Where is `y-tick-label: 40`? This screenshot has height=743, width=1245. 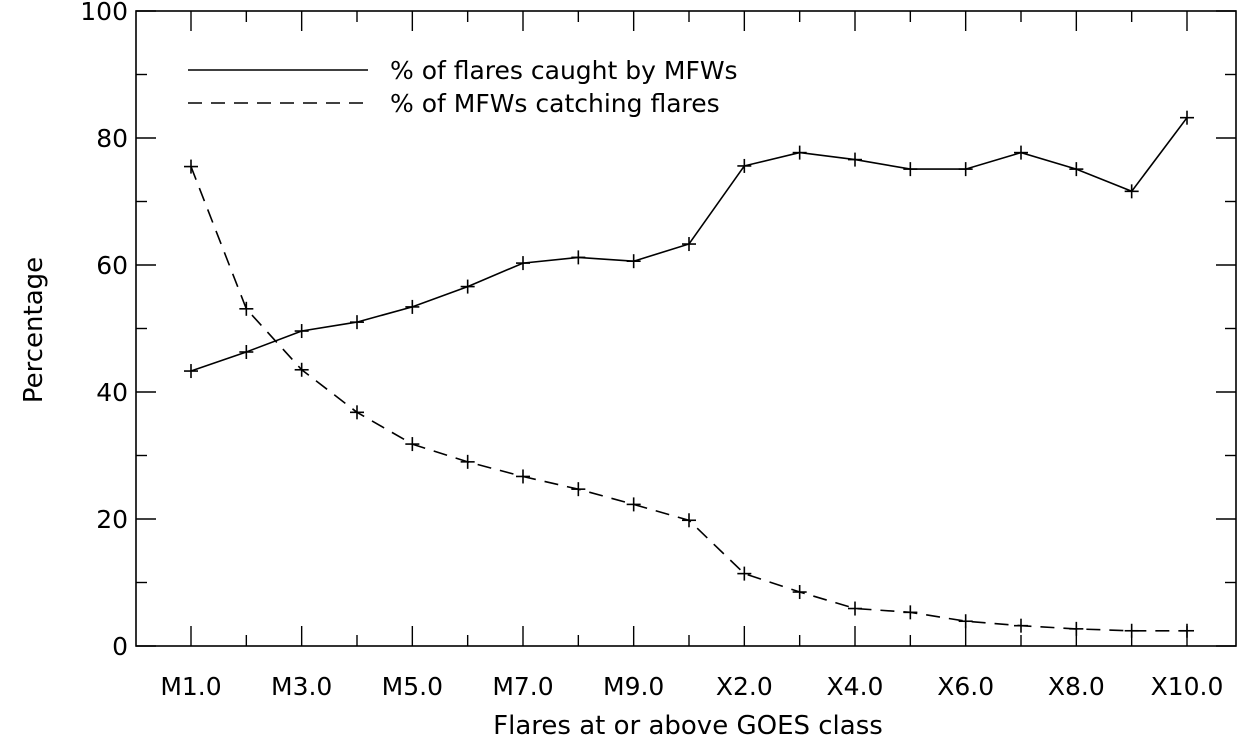 y-tick-label: 40 is located at coordinates (112, 392).